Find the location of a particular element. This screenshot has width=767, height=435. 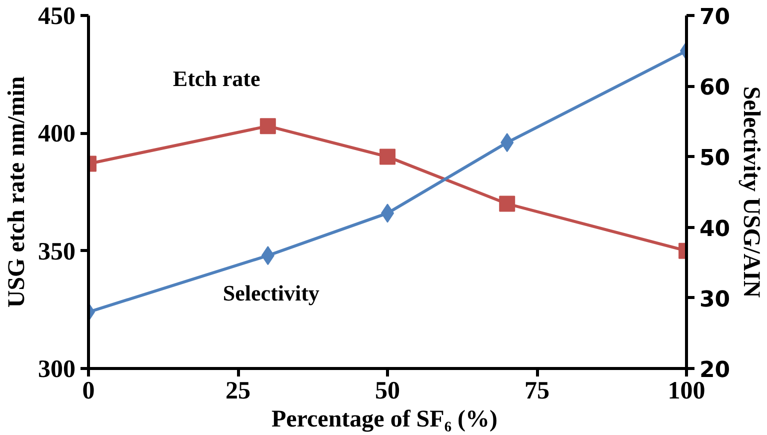

x-tick-label: 50 is located at coordinates (387, 391).